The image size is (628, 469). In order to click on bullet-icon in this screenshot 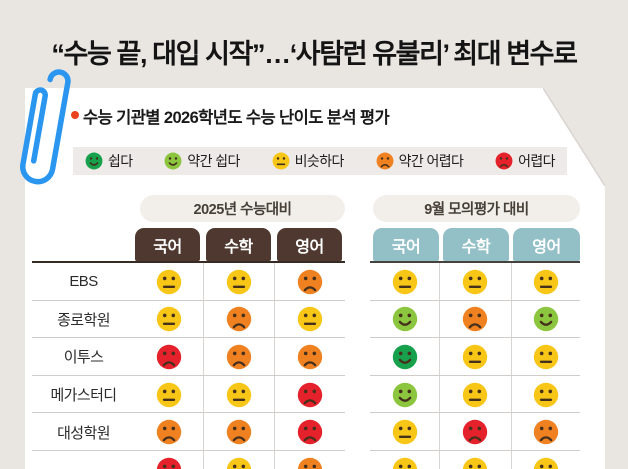, I will do `click(75, 115)`.